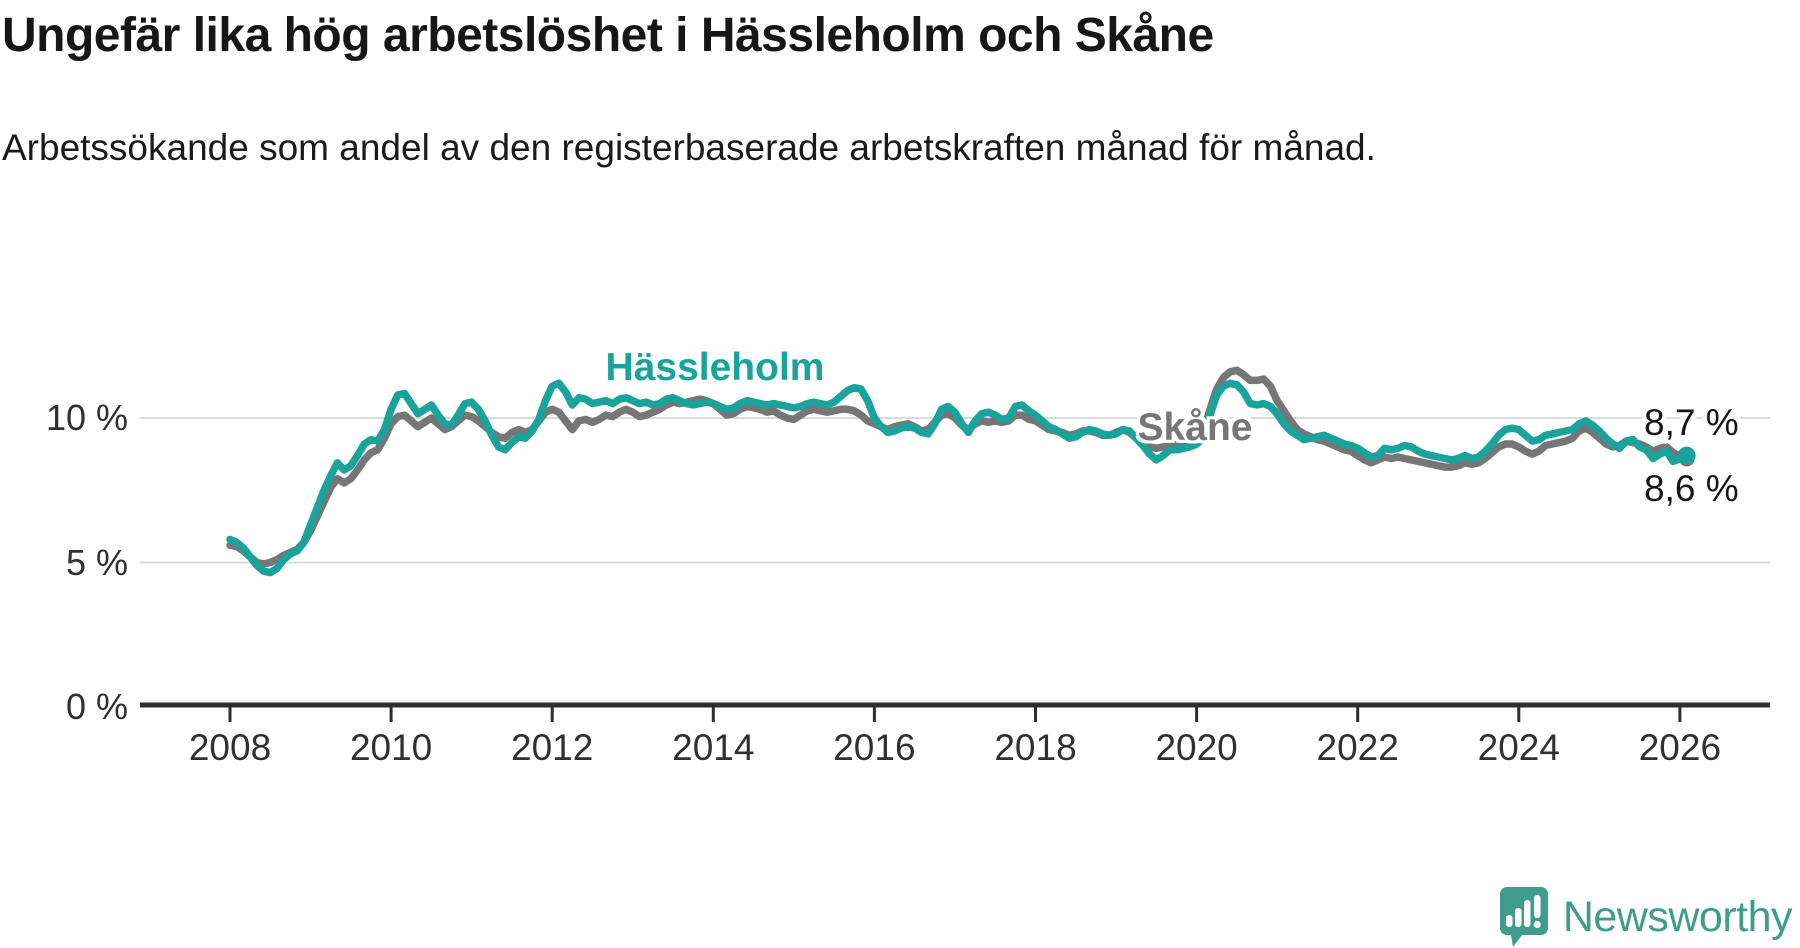 Image resolution: width=1800 pixels, height=948 pixels. I want to click on end-value-hassleholm: 8,7 %, so click(1691, 422).